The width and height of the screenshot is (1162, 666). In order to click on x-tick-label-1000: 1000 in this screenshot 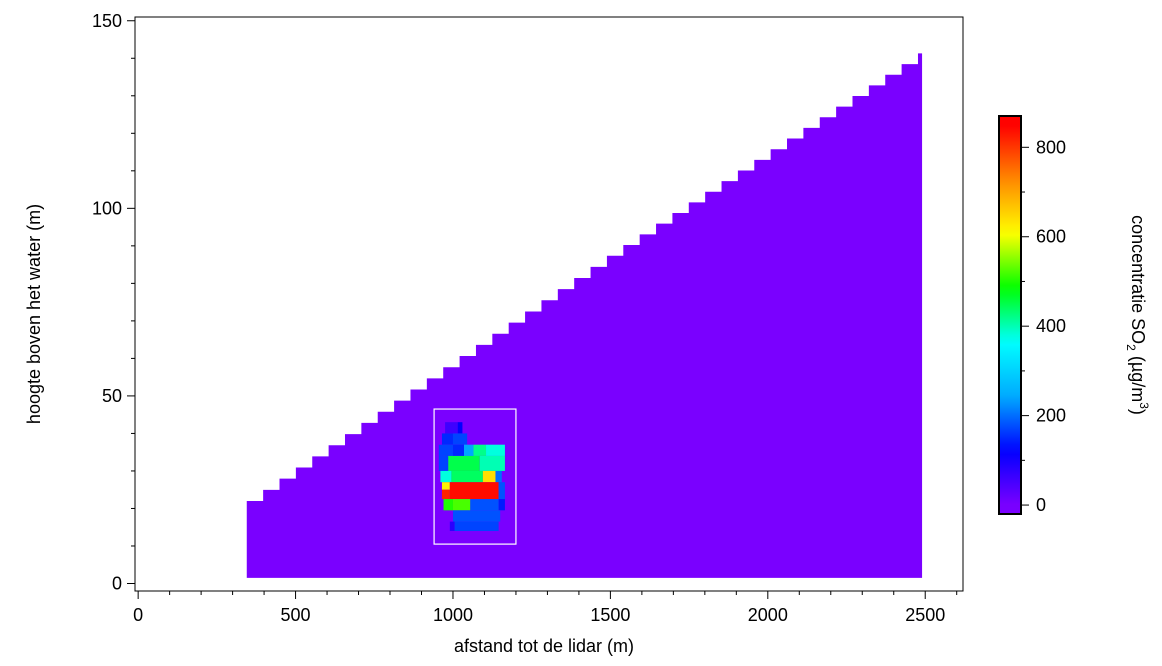, I will do `click(453, 615)`.